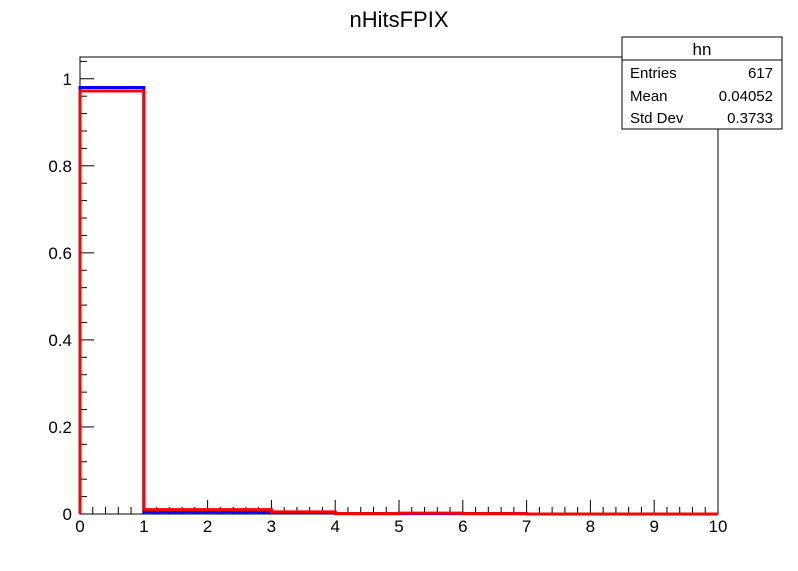 The width and height of the screenshot is (798, 571). What do you see at coordinates (750, 118) in the screenshot?
I see `stats-value-std-dev: 0.3733` at bounding box center [750, 118].